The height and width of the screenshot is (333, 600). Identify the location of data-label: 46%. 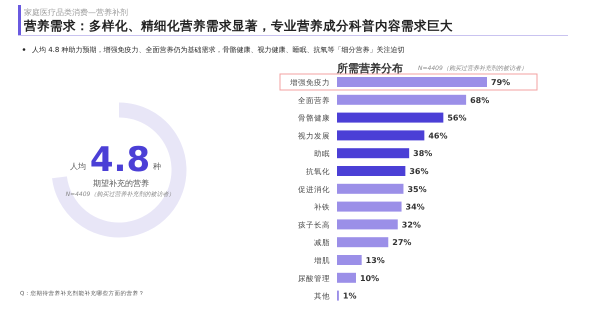
(438, 135).